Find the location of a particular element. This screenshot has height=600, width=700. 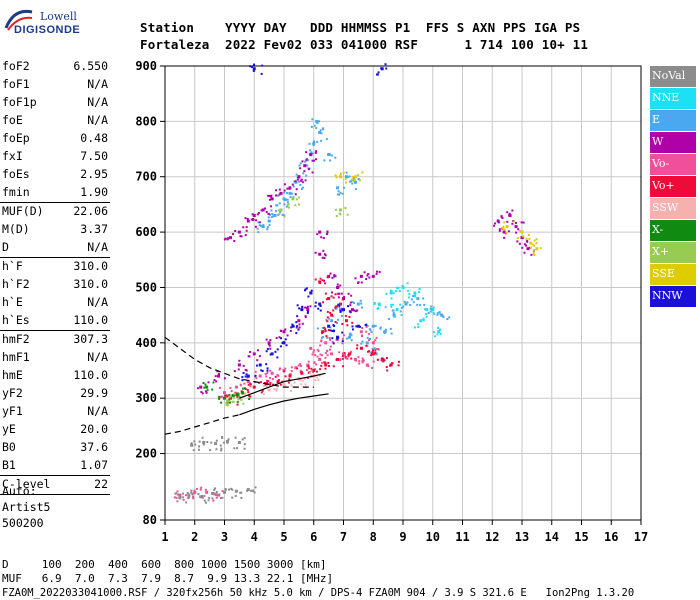

echo-point-noval is located at coordinates (248, 490).